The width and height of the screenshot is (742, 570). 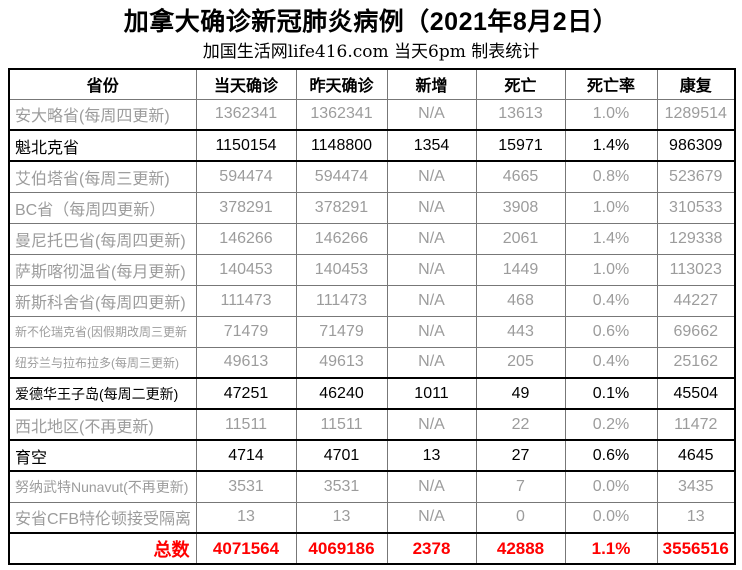 What do you see at coordinates (431, 84) in the screenshot?
I see `col-header-new-cases: 新增` at bounding box center [431, 84].